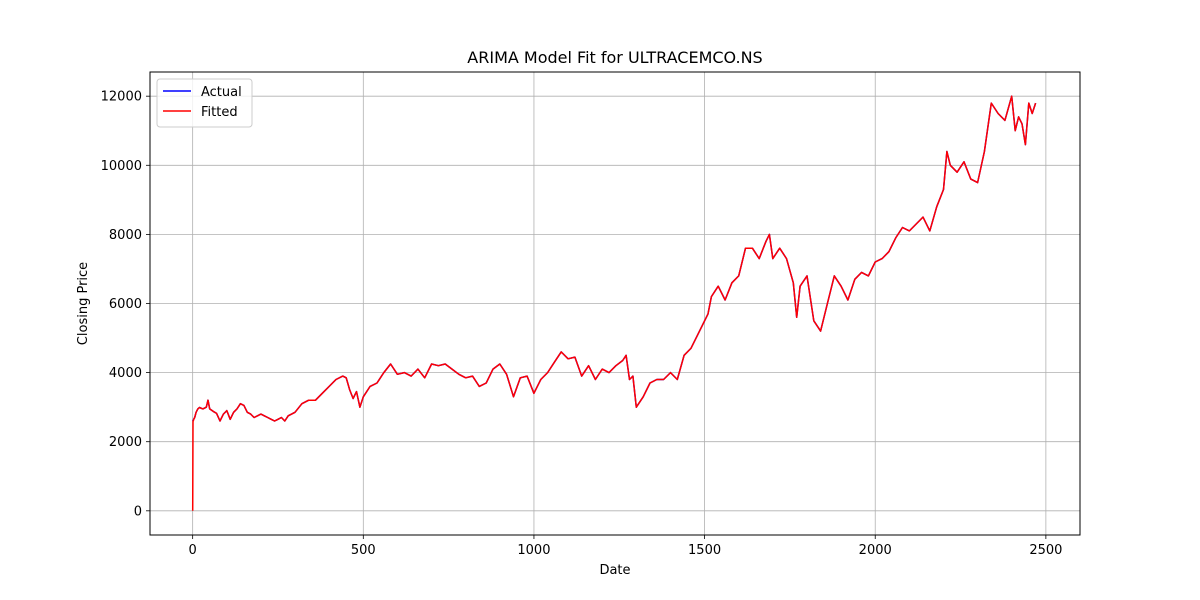 The height and width of the screenshot is (600, 1200). Describe the element at coordinates (125, 235) in the screenshot. I see `y-tick-label: 8000` at that location.